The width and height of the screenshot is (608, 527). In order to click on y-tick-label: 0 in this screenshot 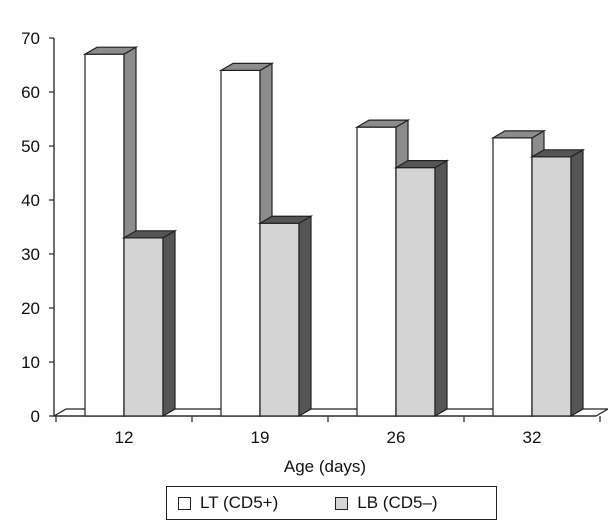, I will do `click(35, 416)`.